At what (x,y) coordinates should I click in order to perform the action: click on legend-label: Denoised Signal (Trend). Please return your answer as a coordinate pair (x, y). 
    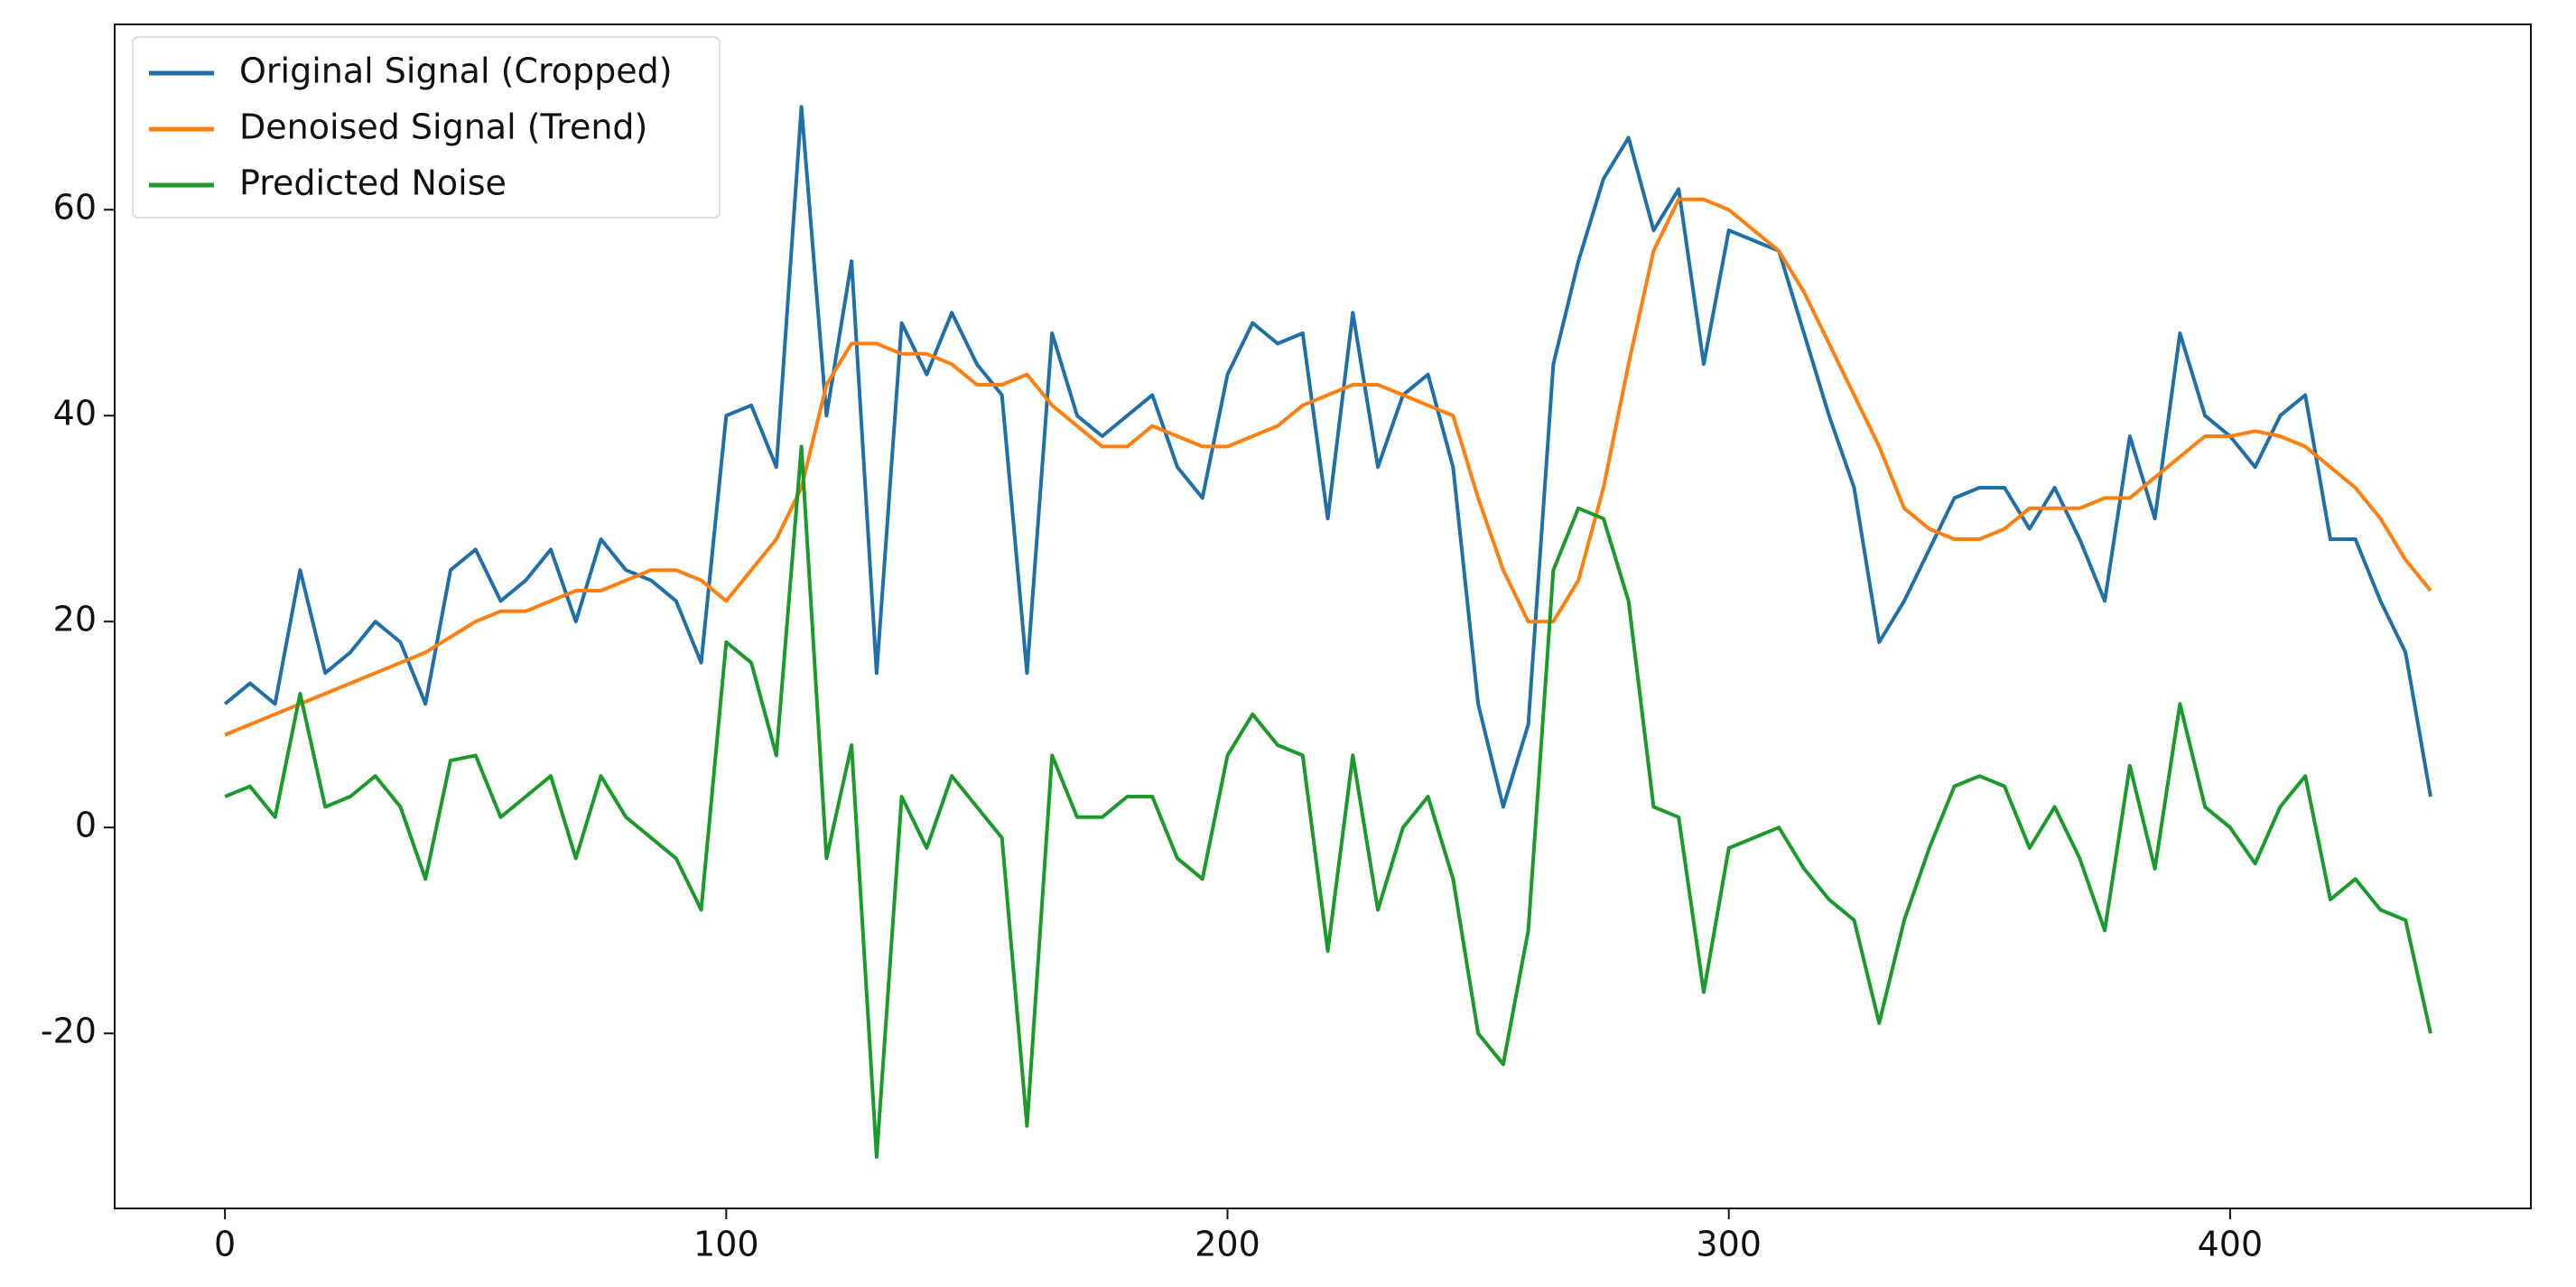
    Looking at the image, I should click on (443, 127).